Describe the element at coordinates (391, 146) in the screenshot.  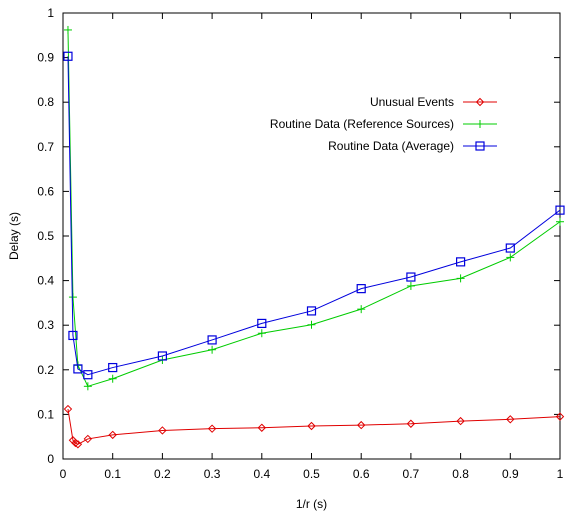
I see `legend-label: Routine Data (Average)` at that location.